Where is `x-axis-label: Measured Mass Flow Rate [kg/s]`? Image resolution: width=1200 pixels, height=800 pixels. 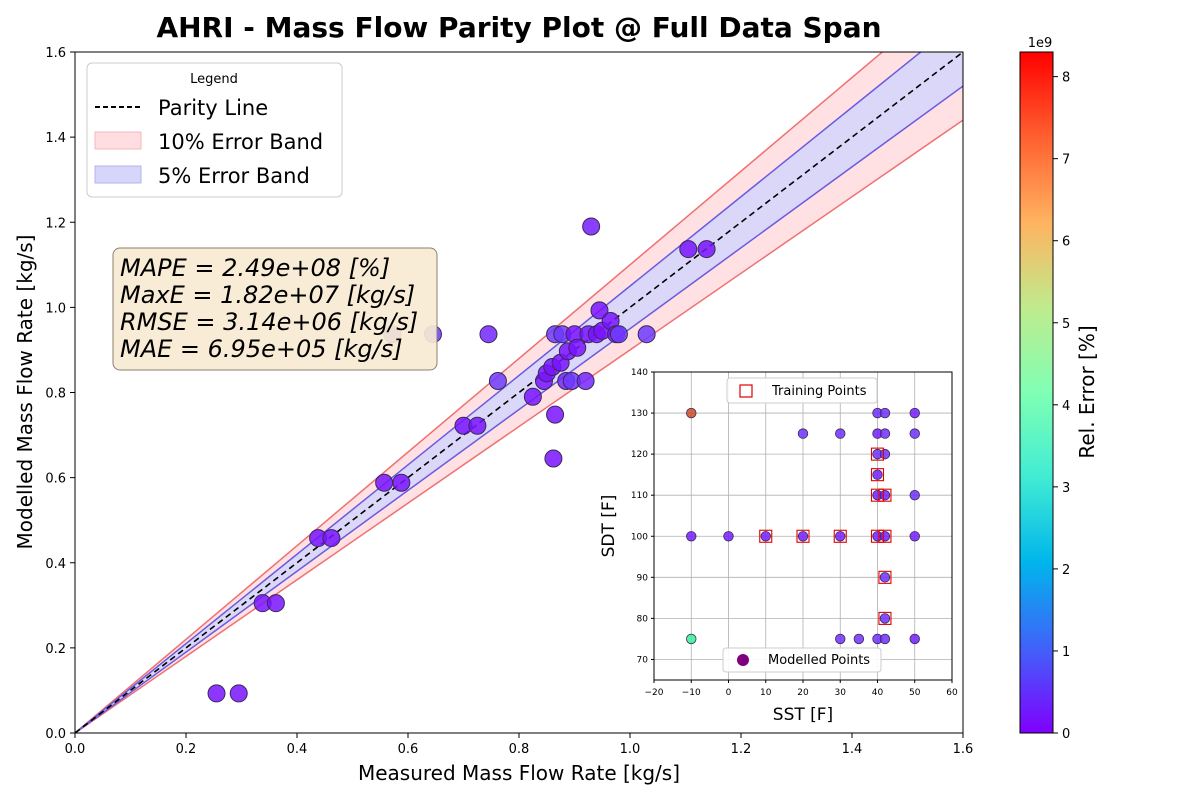
x-axis-label: Measured Mass Flow Rate [kg/s] is located at coordinates (519, 773).